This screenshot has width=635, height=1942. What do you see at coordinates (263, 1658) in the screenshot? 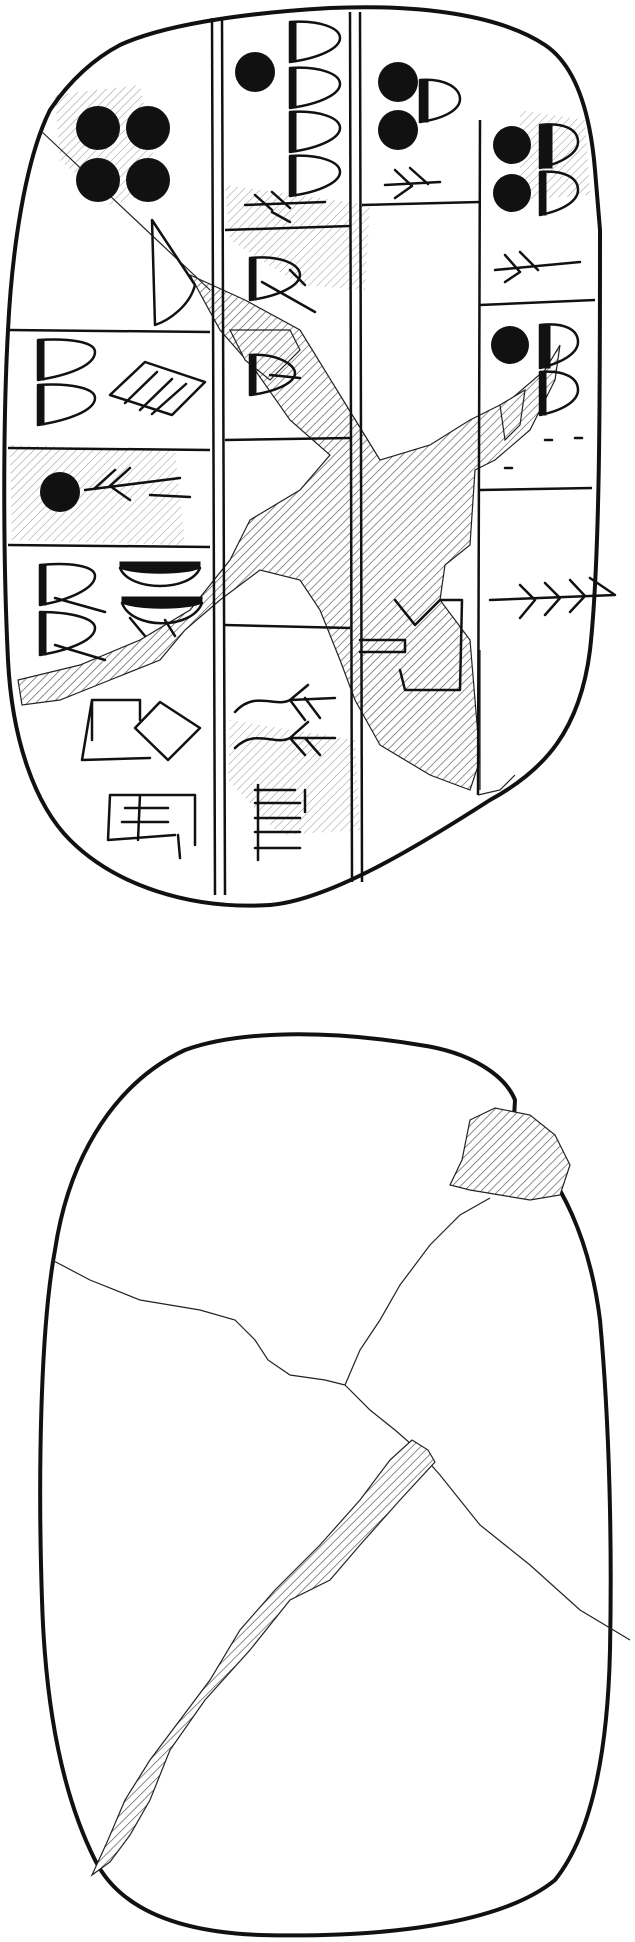
I see `diagonal-crack-damage` at bounding box center [263, 1658].